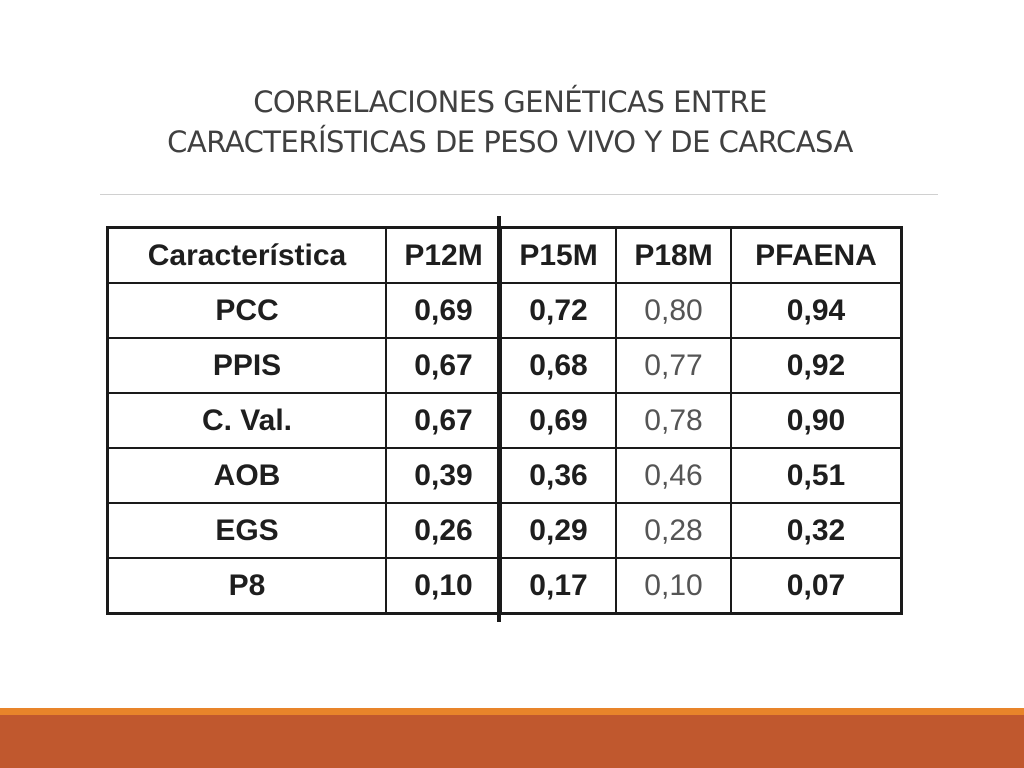  What do you see at coordinates (816, 586) in the screenshot?
I see `cell-pfaena: 0,07` at bounding box center [816, 586].